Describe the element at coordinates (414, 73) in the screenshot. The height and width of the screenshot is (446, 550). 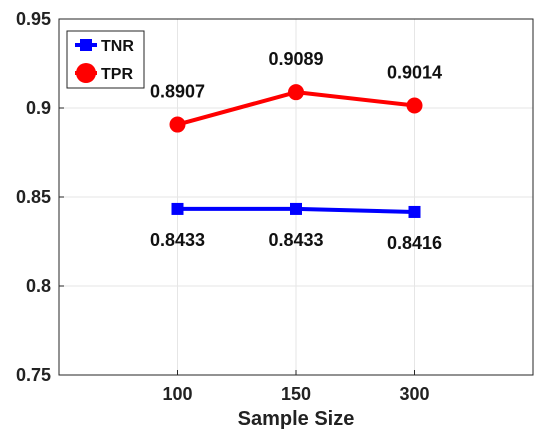
I see `data-label-tpr: 0.9014` at that location.